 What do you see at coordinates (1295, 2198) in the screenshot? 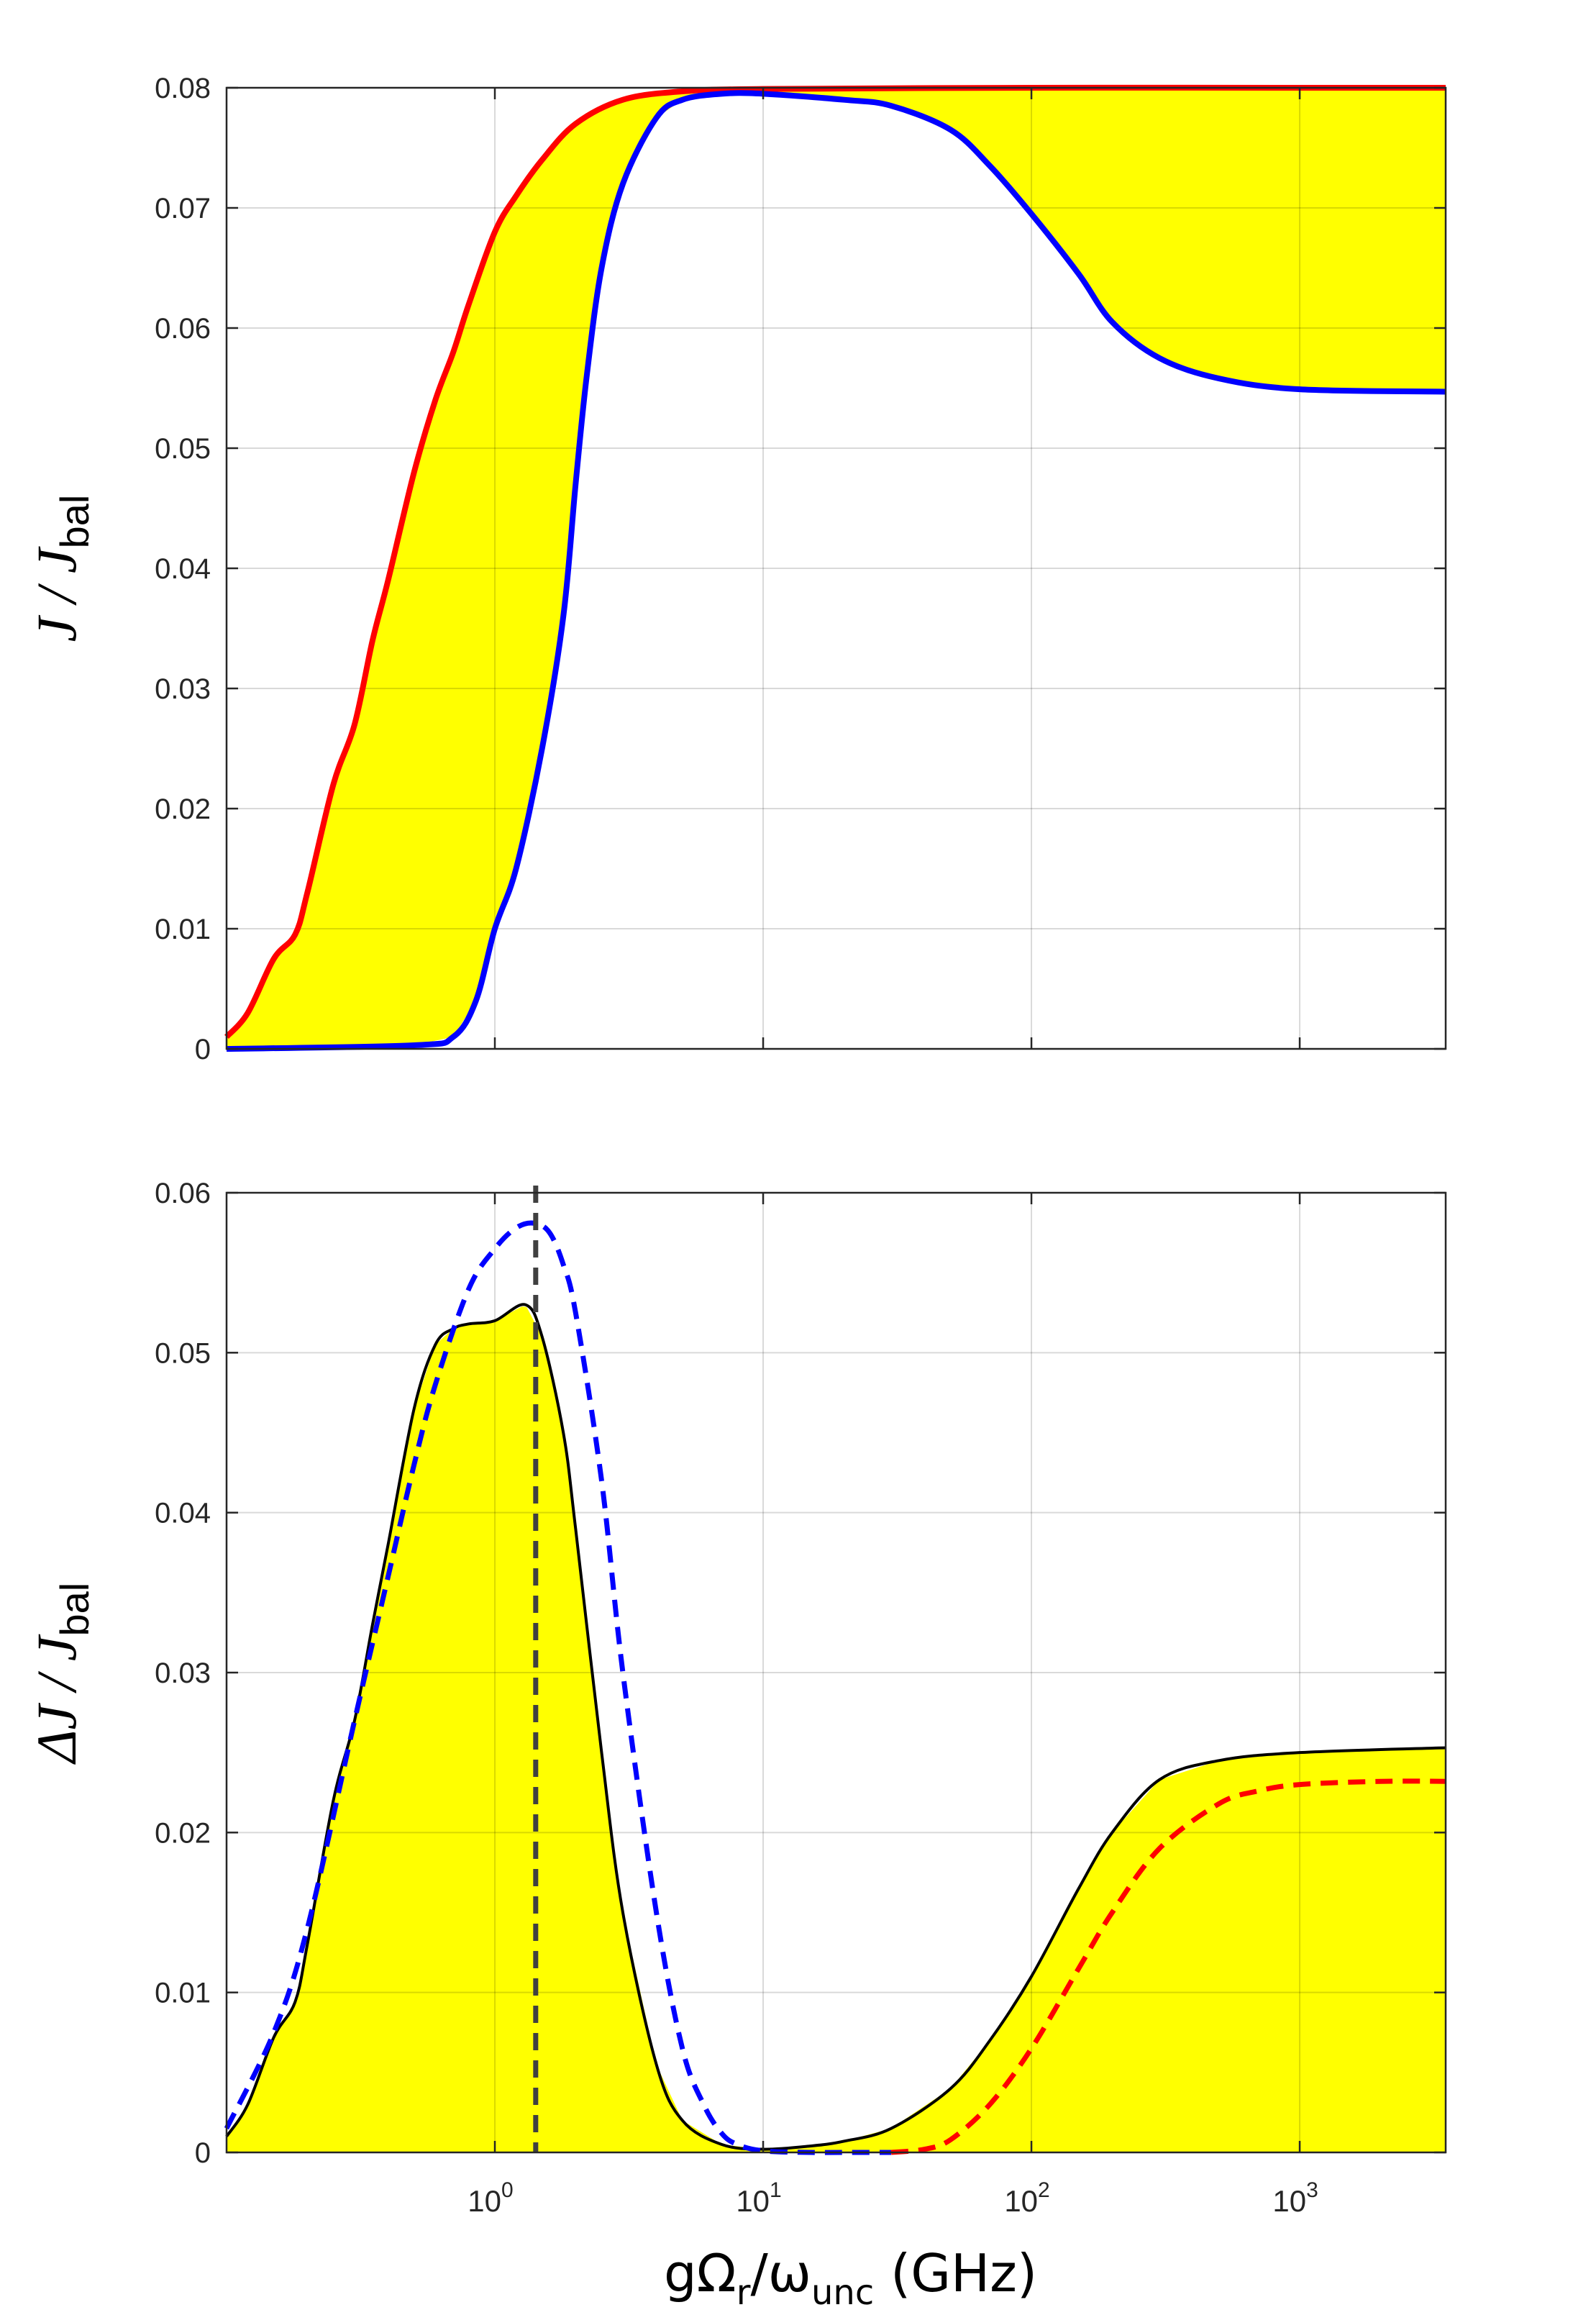
I see `xtick-label: 10³` at bounding box center [1295, 2198].